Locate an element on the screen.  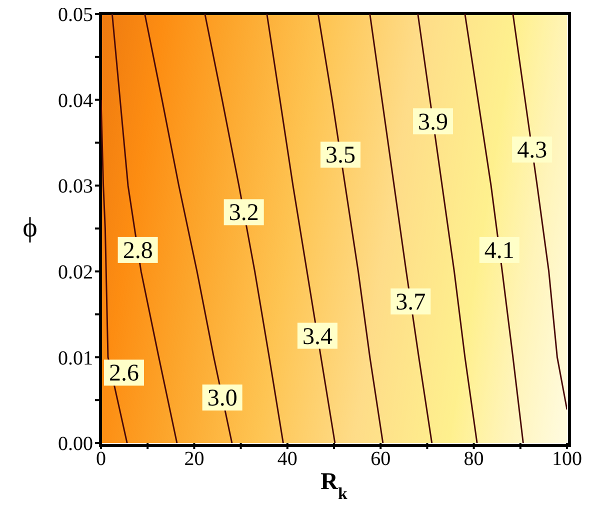
series-label: 2.6 is located at coordinates (124, 373).